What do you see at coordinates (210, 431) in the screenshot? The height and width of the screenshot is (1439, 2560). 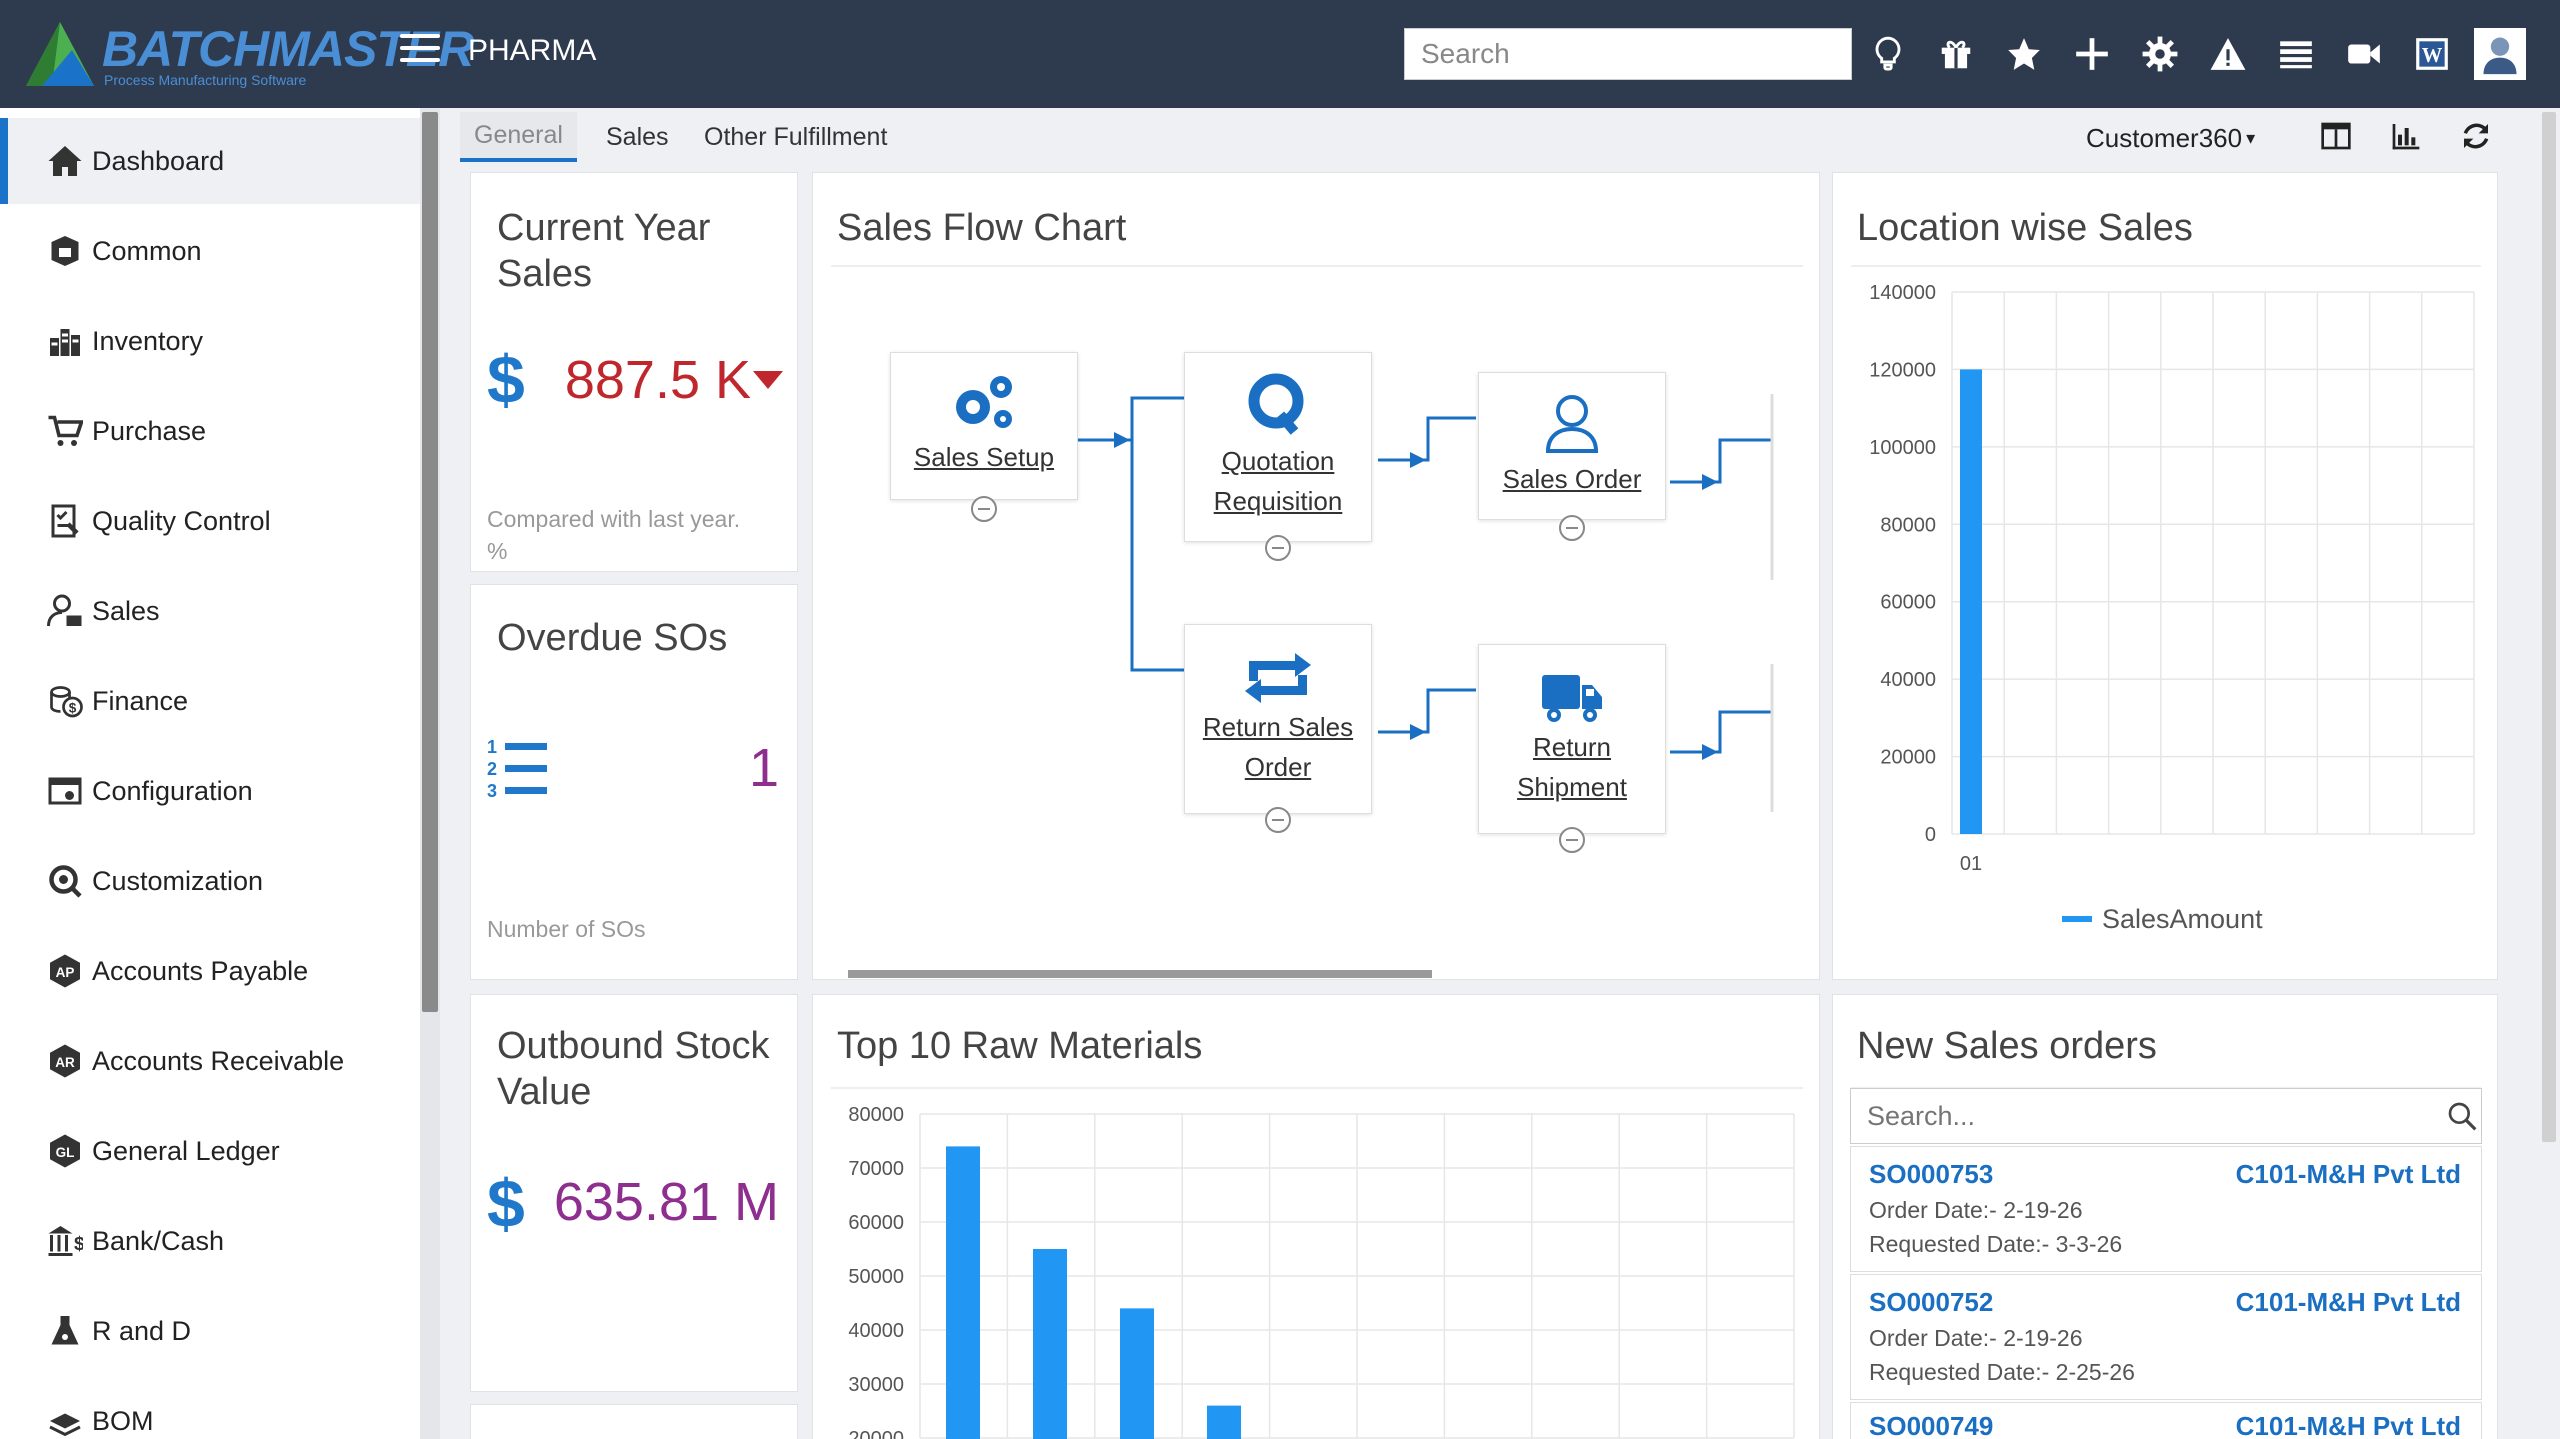 I see `sidebar-item-purchase: Purchase` at bounding box center [210, 431].